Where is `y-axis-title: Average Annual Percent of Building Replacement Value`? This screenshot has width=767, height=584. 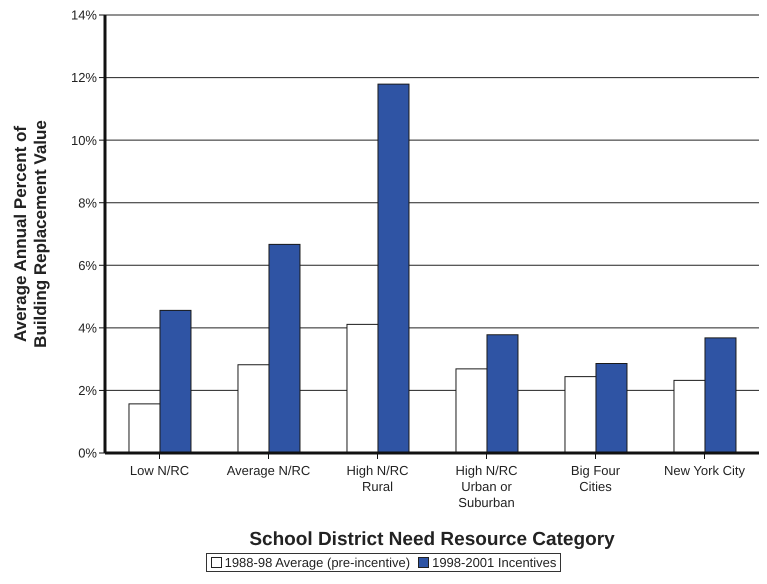 y-axis-title: Average Annual Percent of Building Replacement Value is located at coordinates (30, 234).